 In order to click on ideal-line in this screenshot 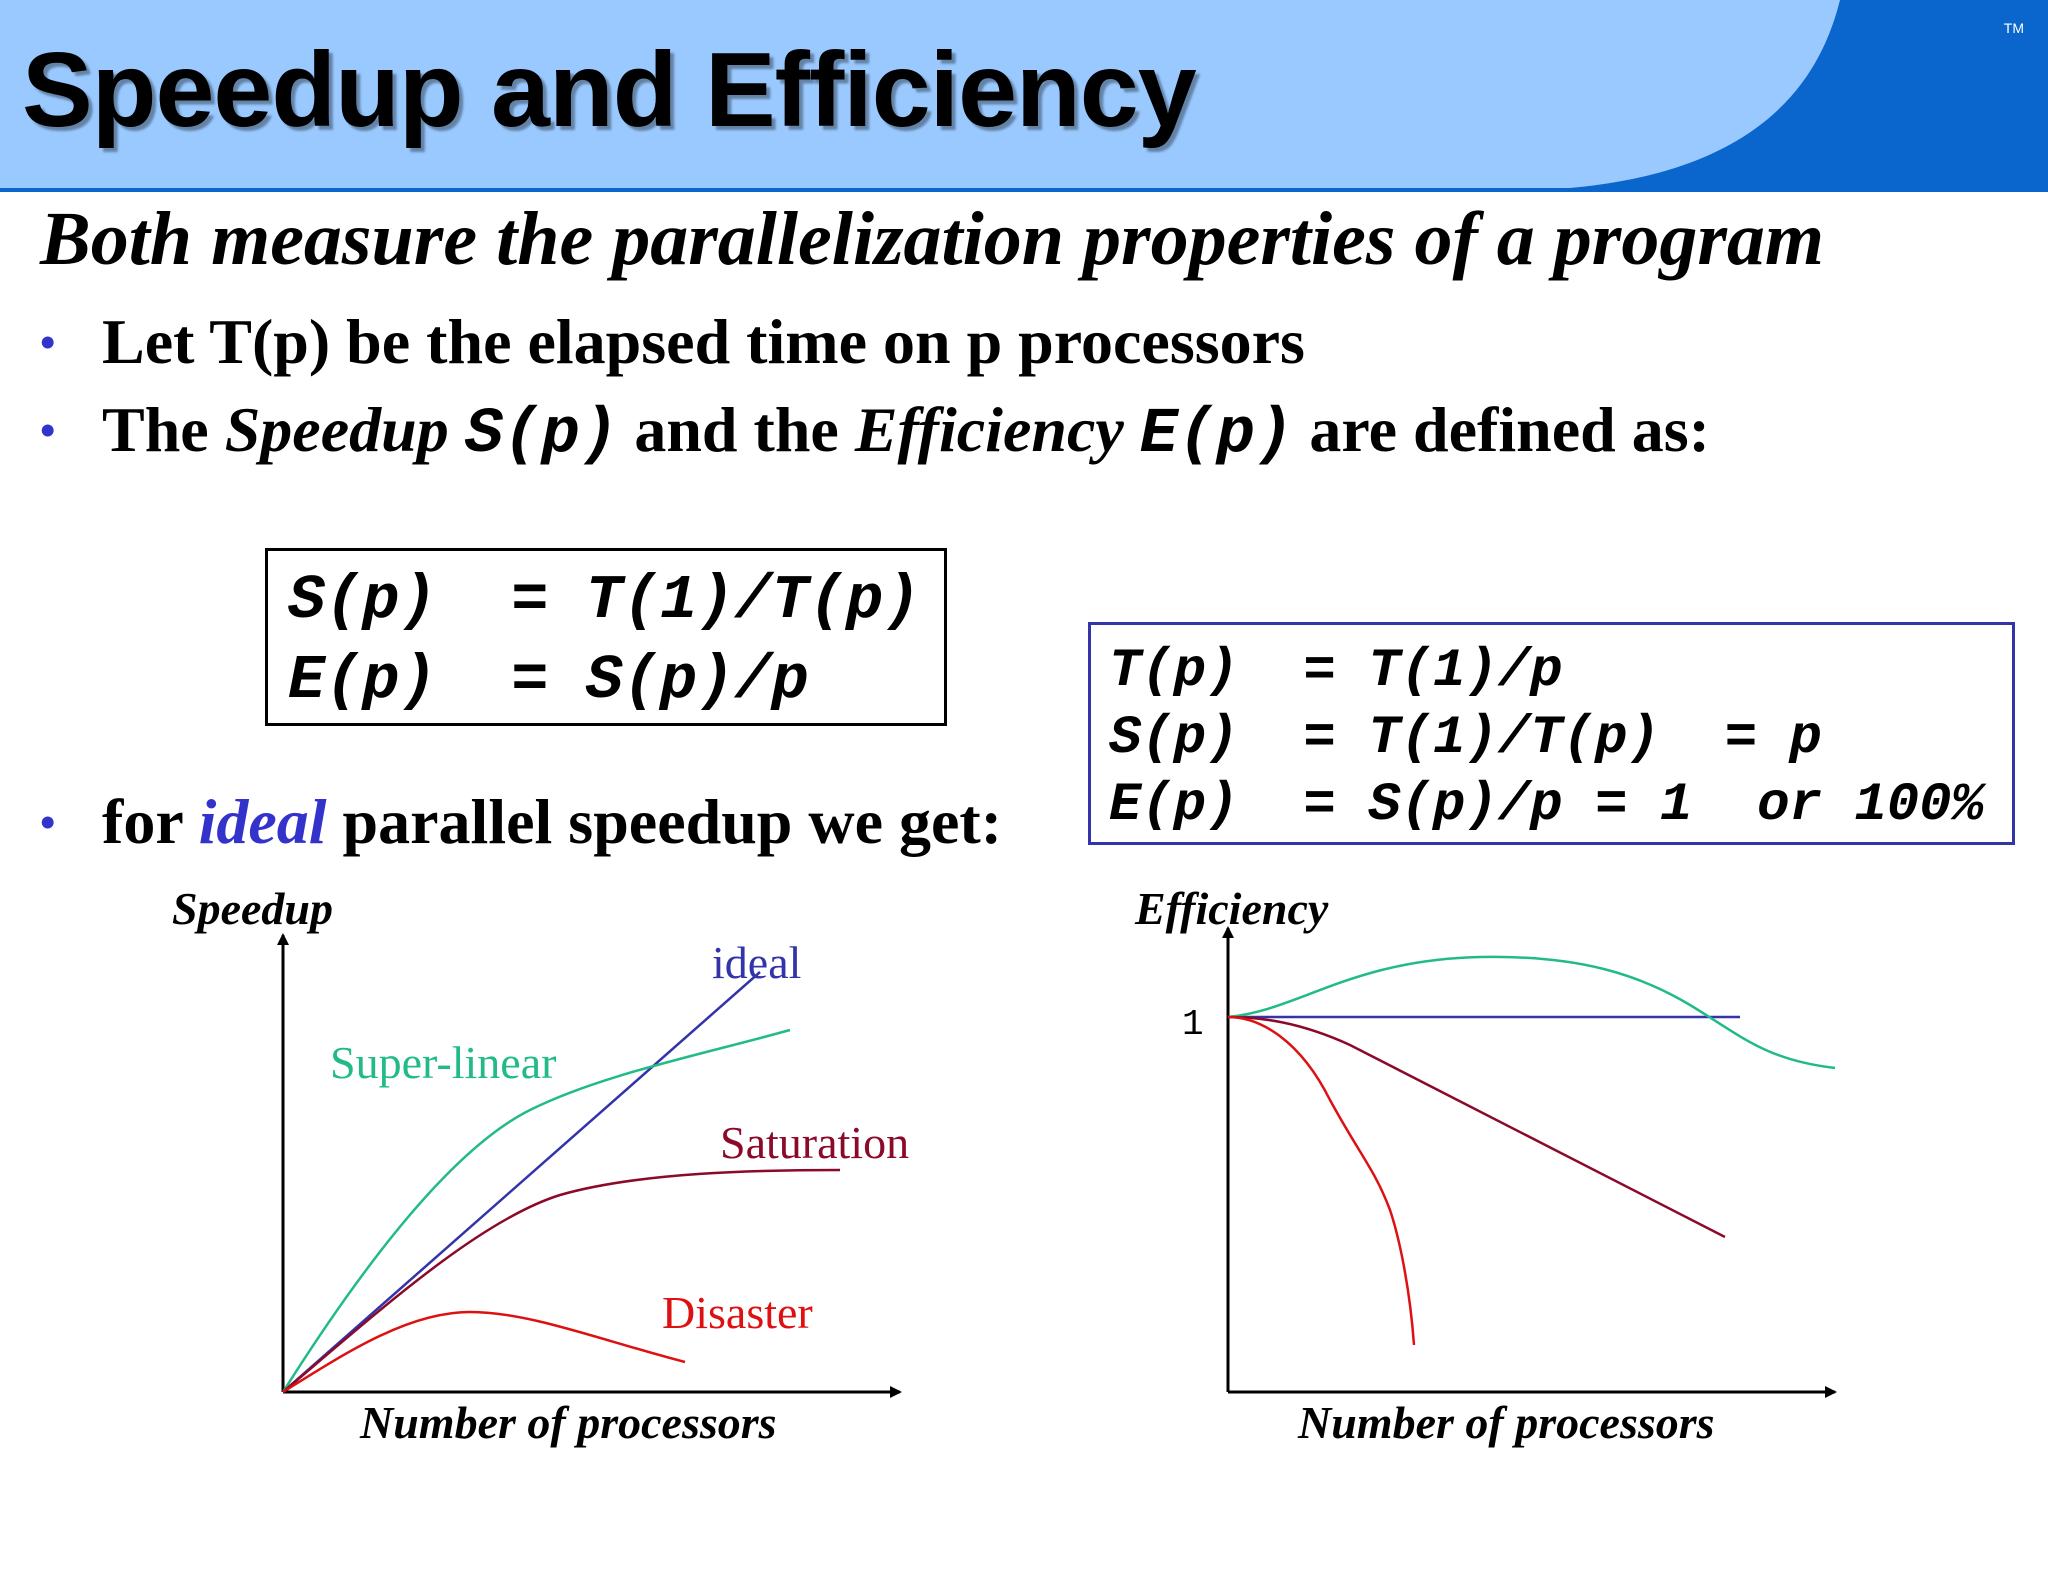, I will do `click(521, 1182)`.